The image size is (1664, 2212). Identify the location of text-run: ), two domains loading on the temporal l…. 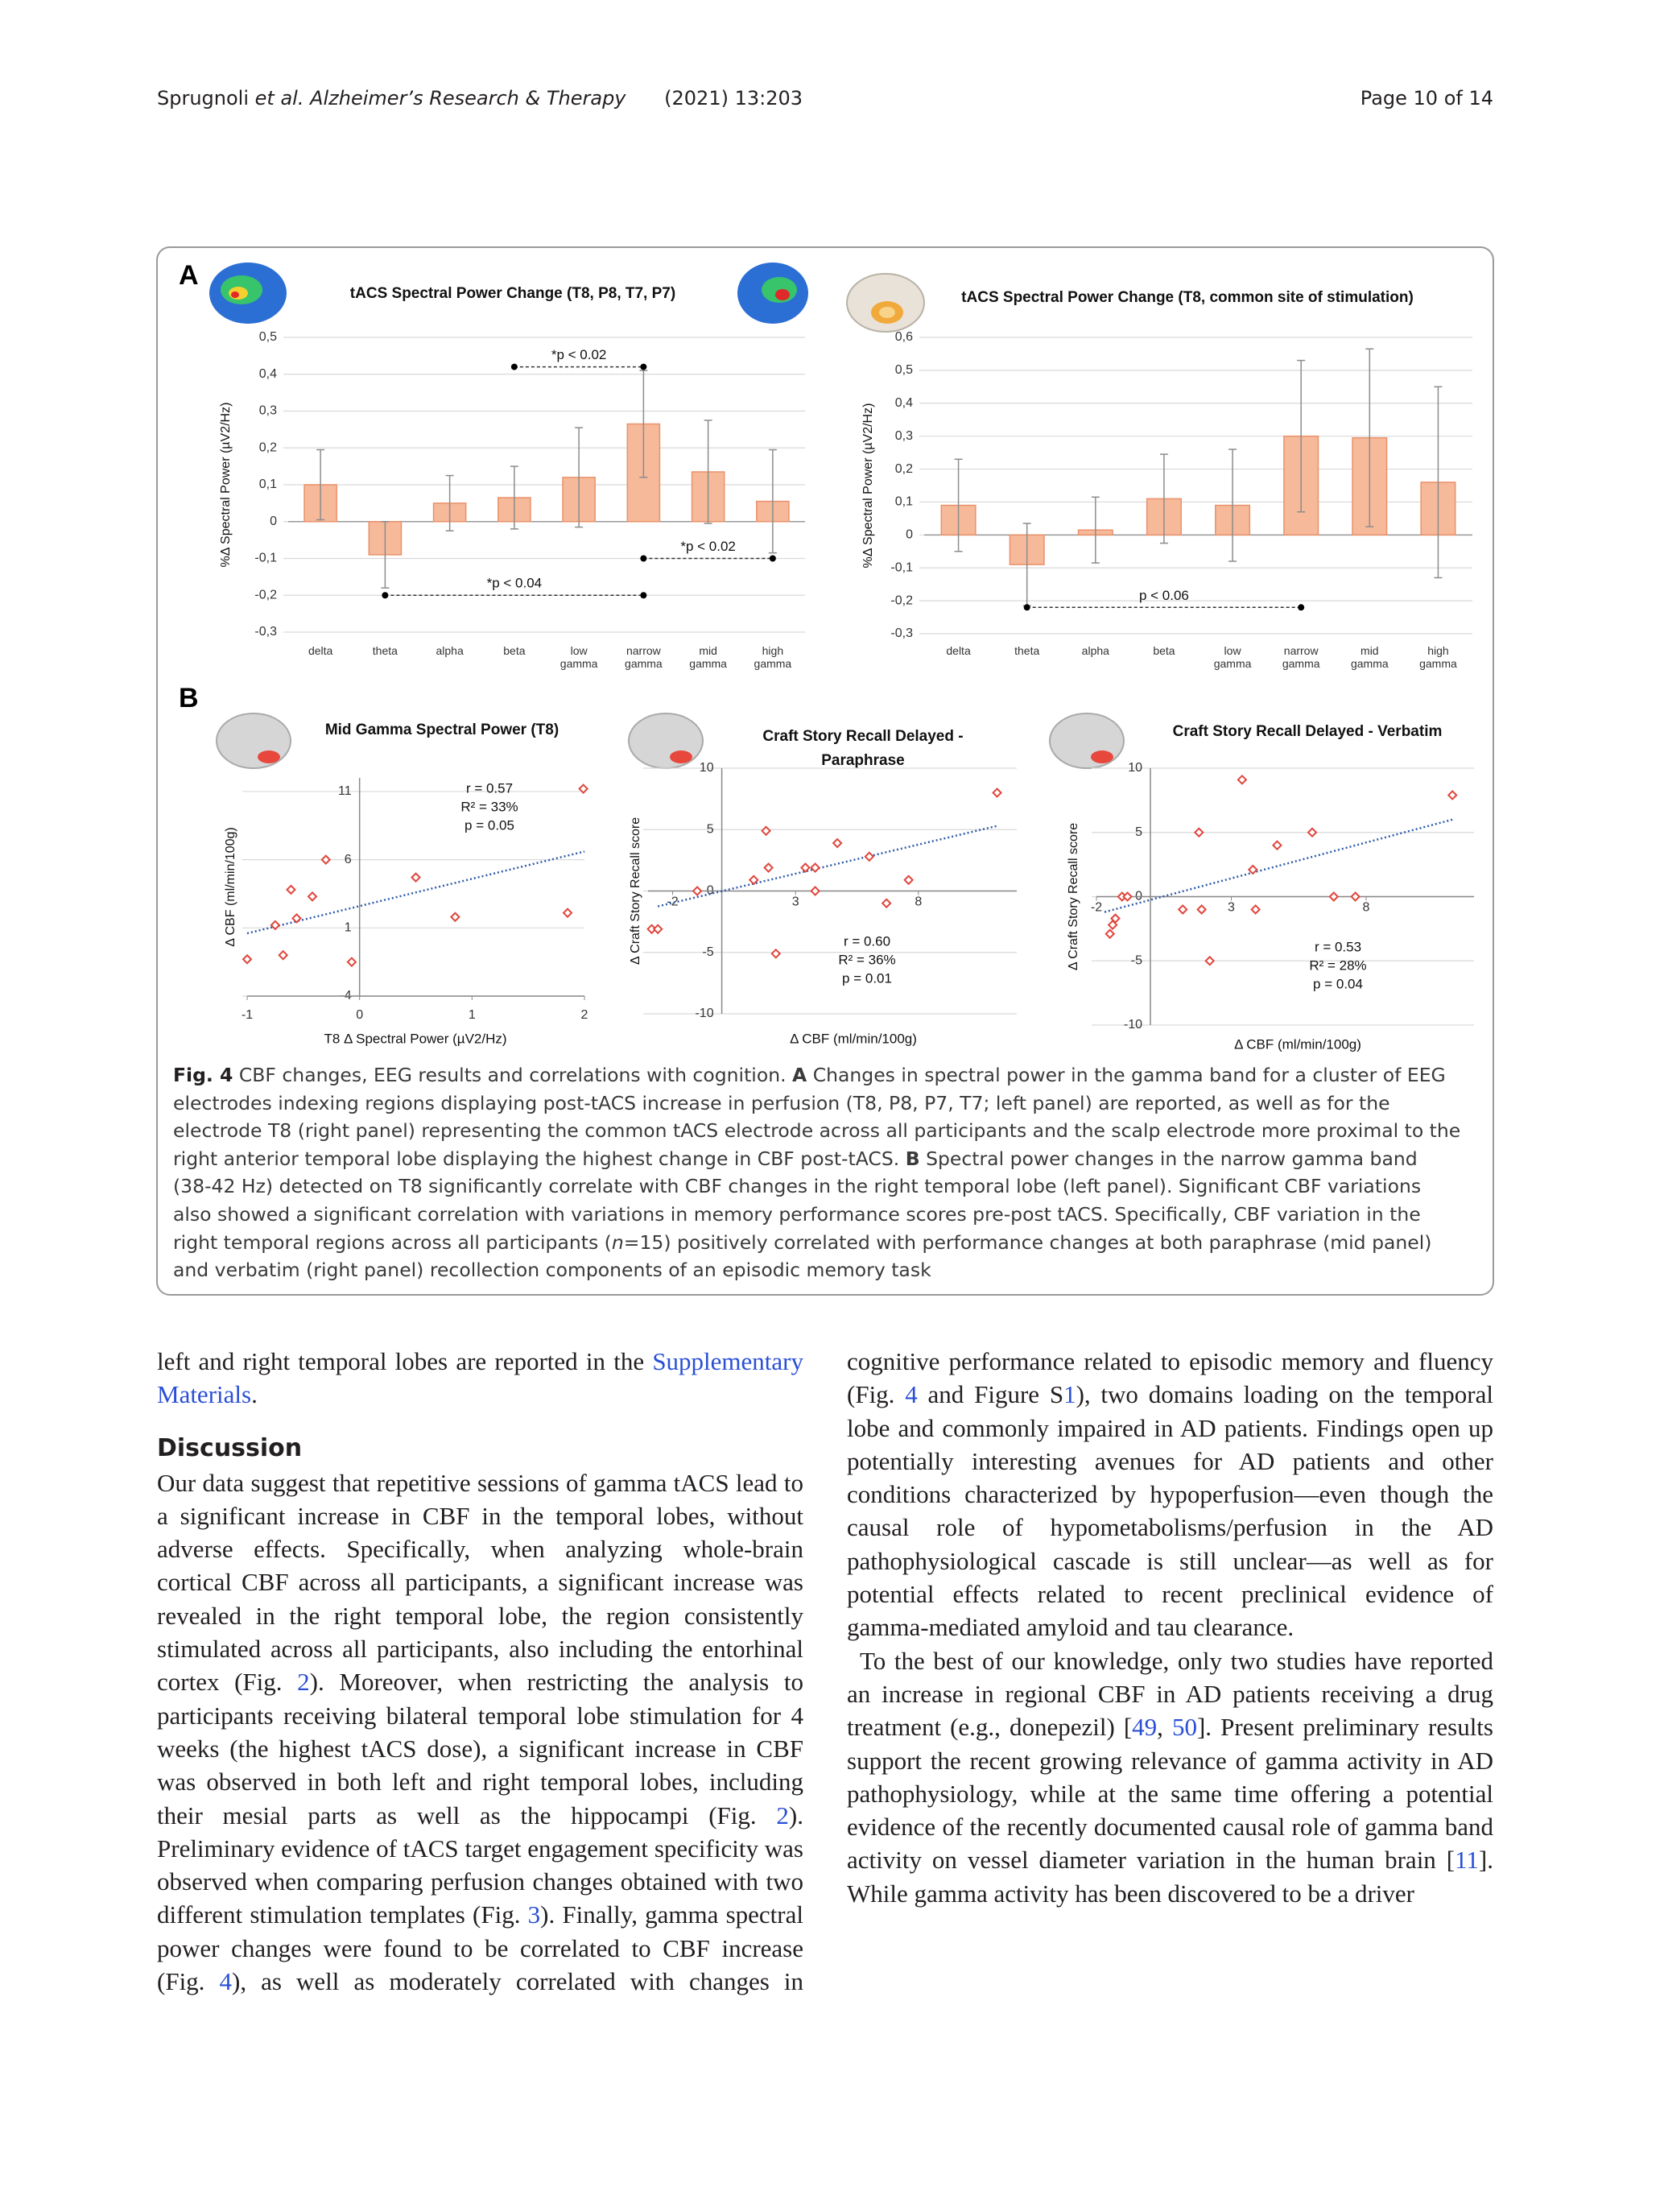
(1170, 1511).